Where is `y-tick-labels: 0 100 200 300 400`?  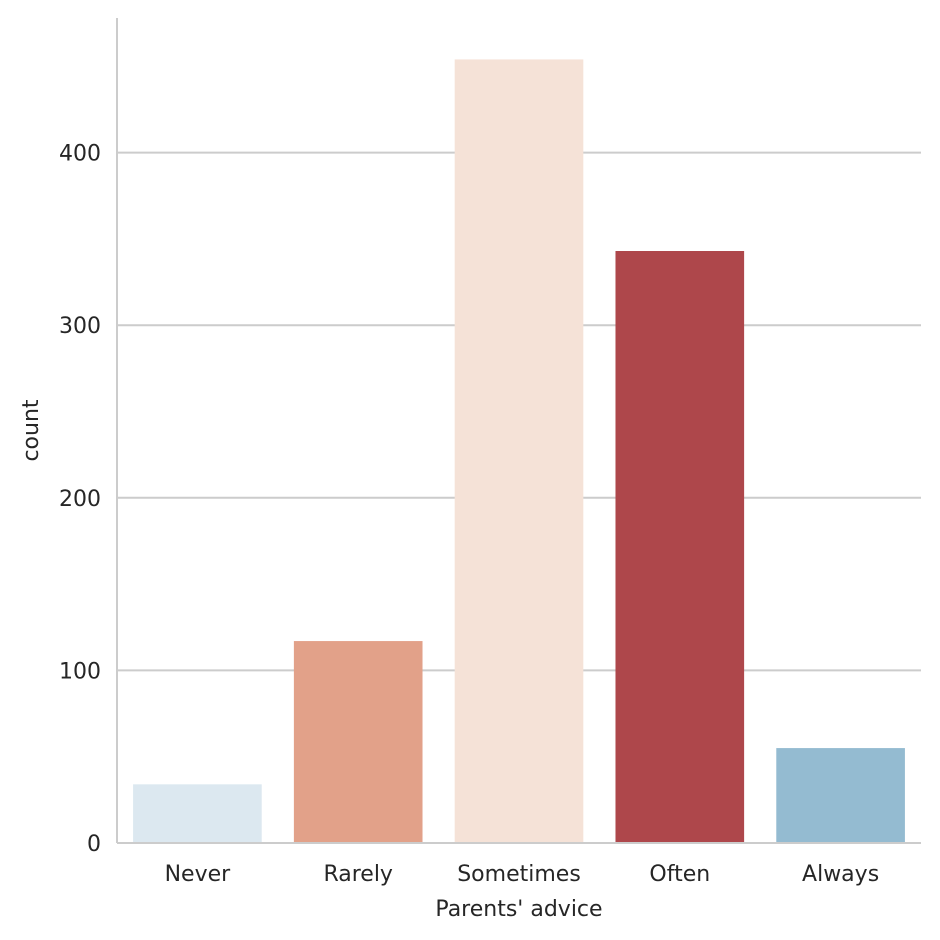
y-tick-labels: 0 100 200 300 400 is located at coordinates (80, 499).